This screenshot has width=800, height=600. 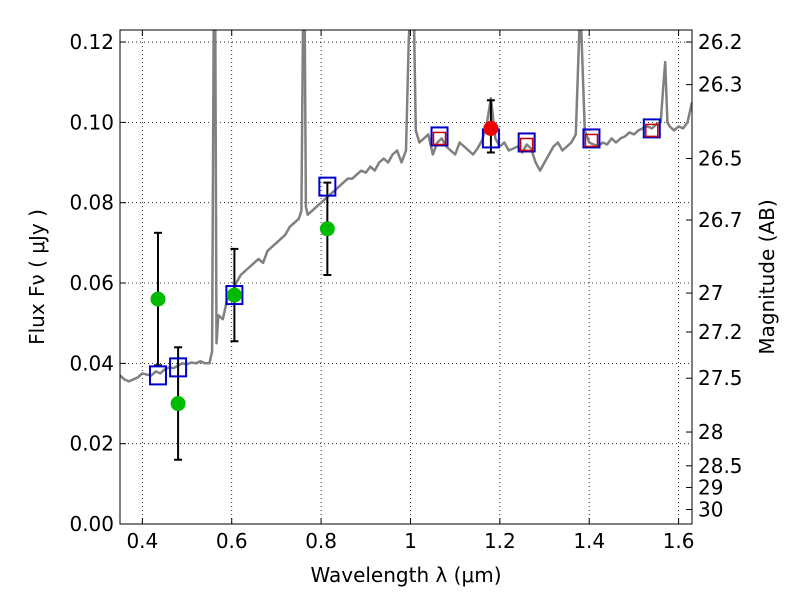 What do you see at coordinates (720, 332) in the screenshot?
I see `mag-tick-label: 27.2` at bounding box center [720, 332].